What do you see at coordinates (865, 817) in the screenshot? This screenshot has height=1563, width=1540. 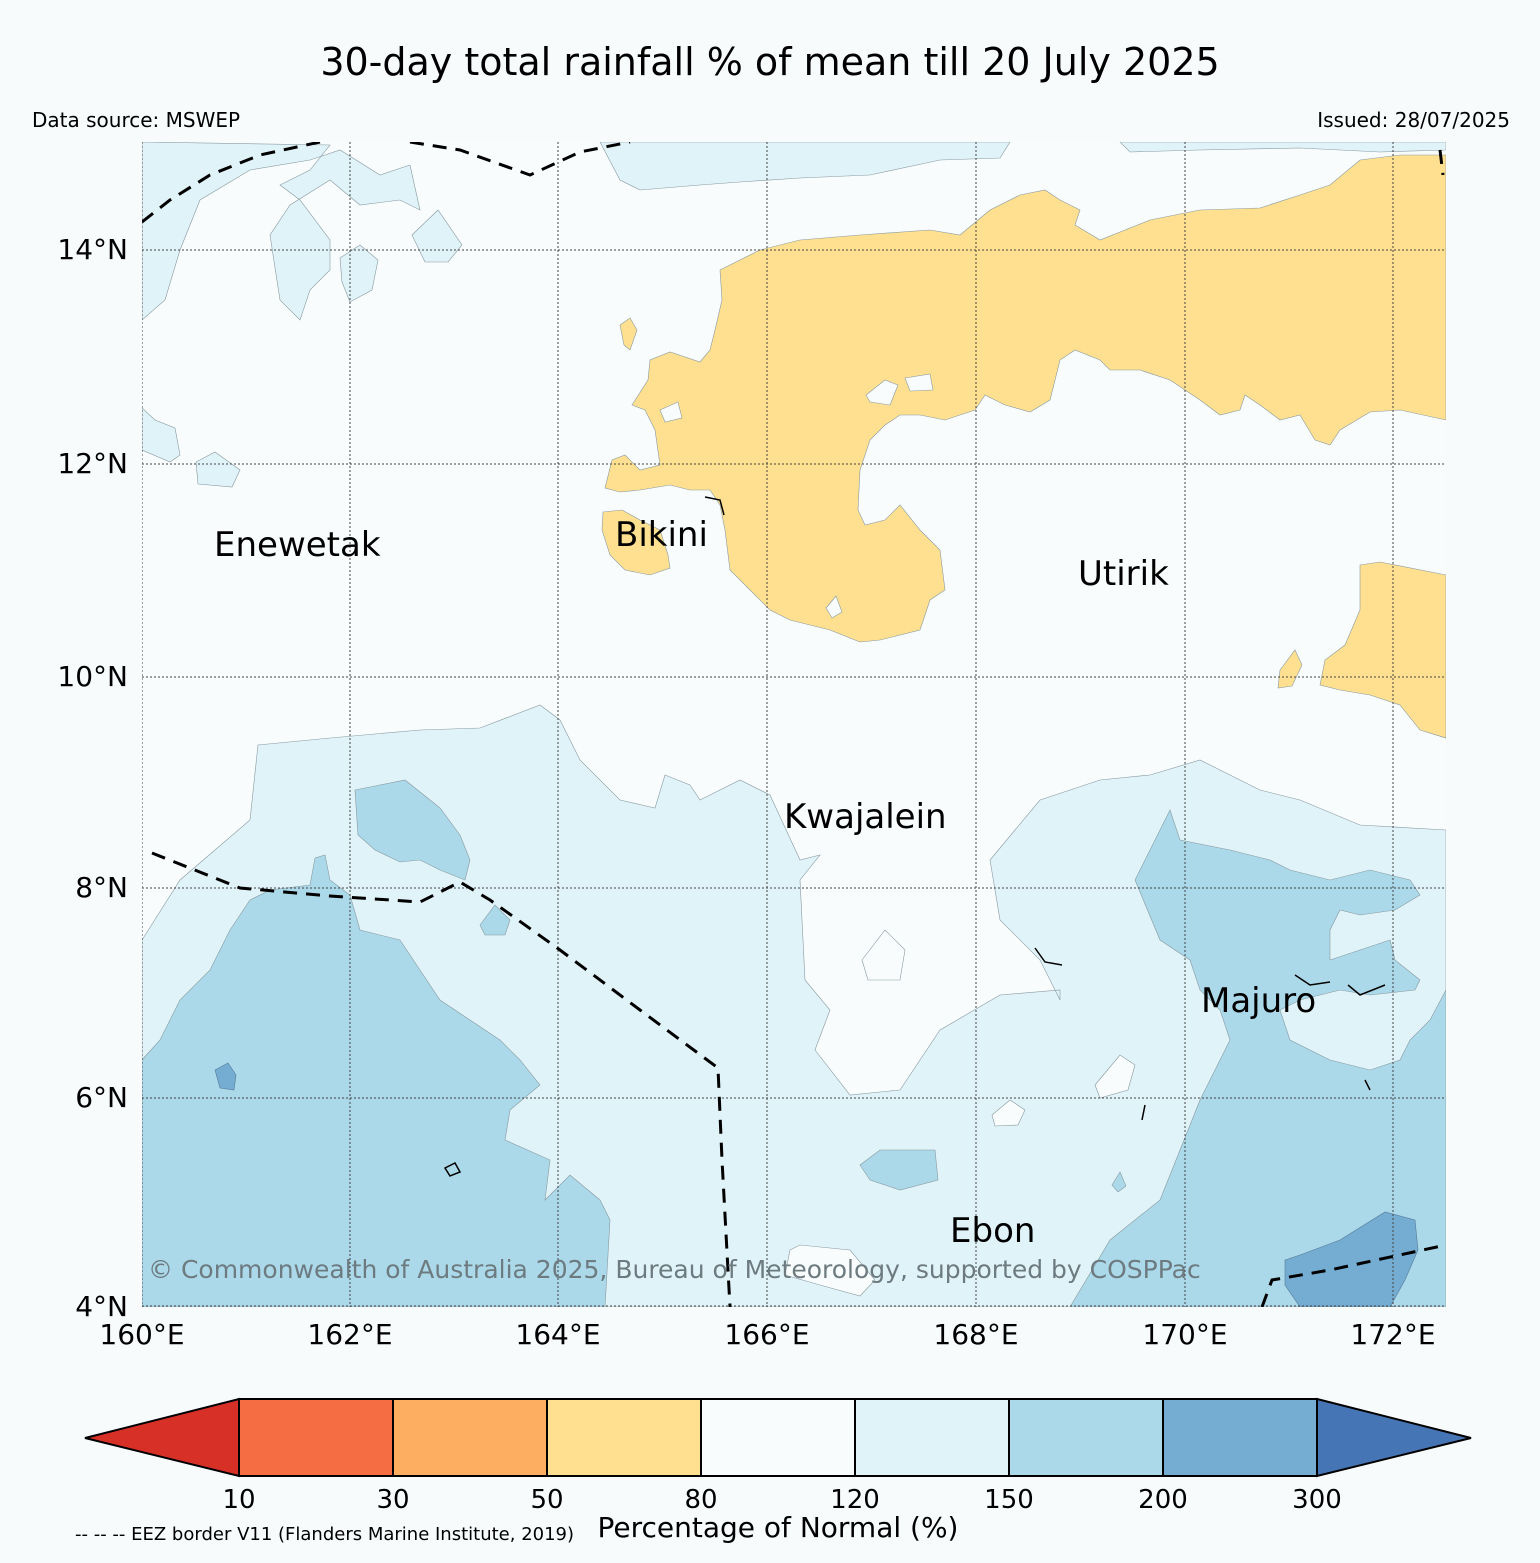 I see `place-label-kwajalein: Kwajalein` at bounding box center [865, 817].